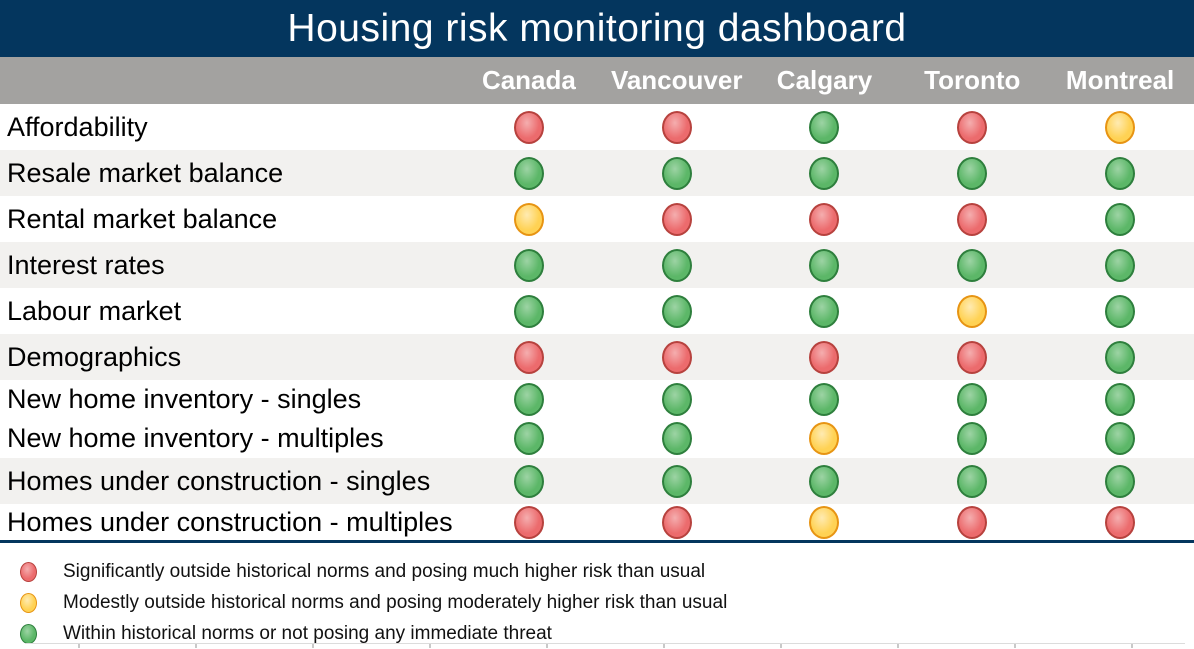 The width and height of the screenshot is (1194, 649). I want to click on table-row: New home inventory - singles, so click(597, 399).